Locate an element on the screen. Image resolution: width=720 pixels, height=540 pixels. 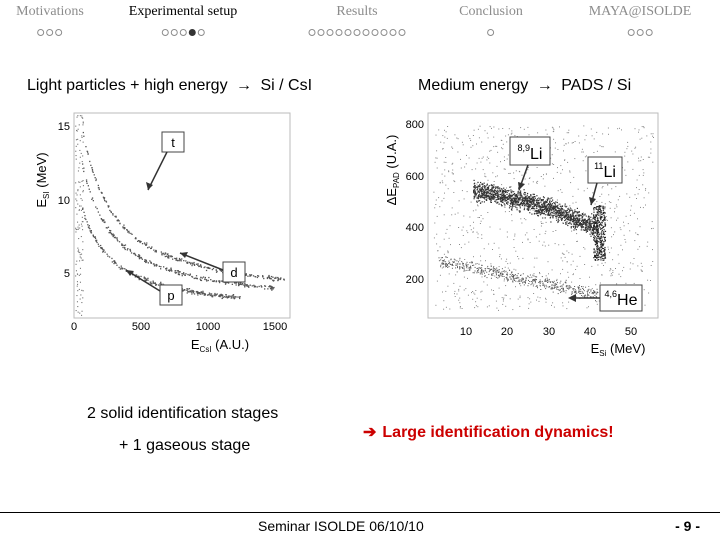
nav-section-results: Results is located at coordinates (357, 21).